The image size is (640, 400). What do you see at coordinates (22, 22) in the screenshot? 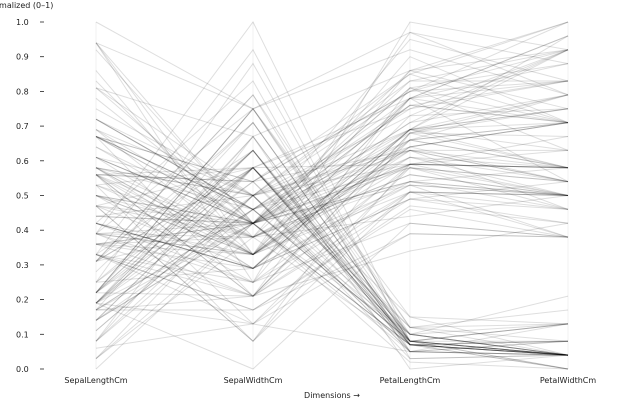
I see `y-tick-label: 1.0` at bounding box center [22, 22].